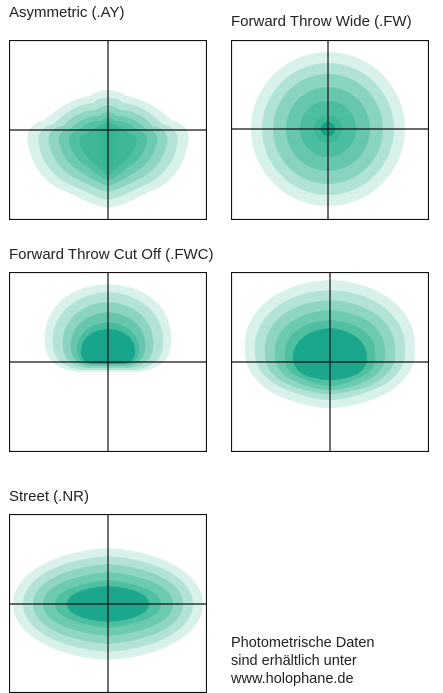 This screenshot has height=693, width=443. Describe the element at coordinates (330, 362) in the screenshot. I see `forward-throw-cut-off-diagram-b` at that location.